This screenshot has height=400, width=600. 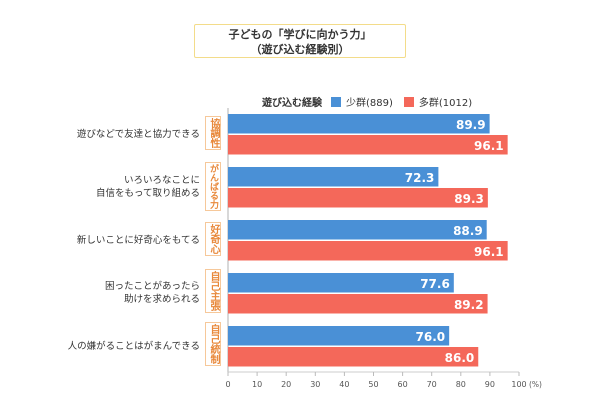 I want to click on data-label: 89.9, so click(x=471, y=125).